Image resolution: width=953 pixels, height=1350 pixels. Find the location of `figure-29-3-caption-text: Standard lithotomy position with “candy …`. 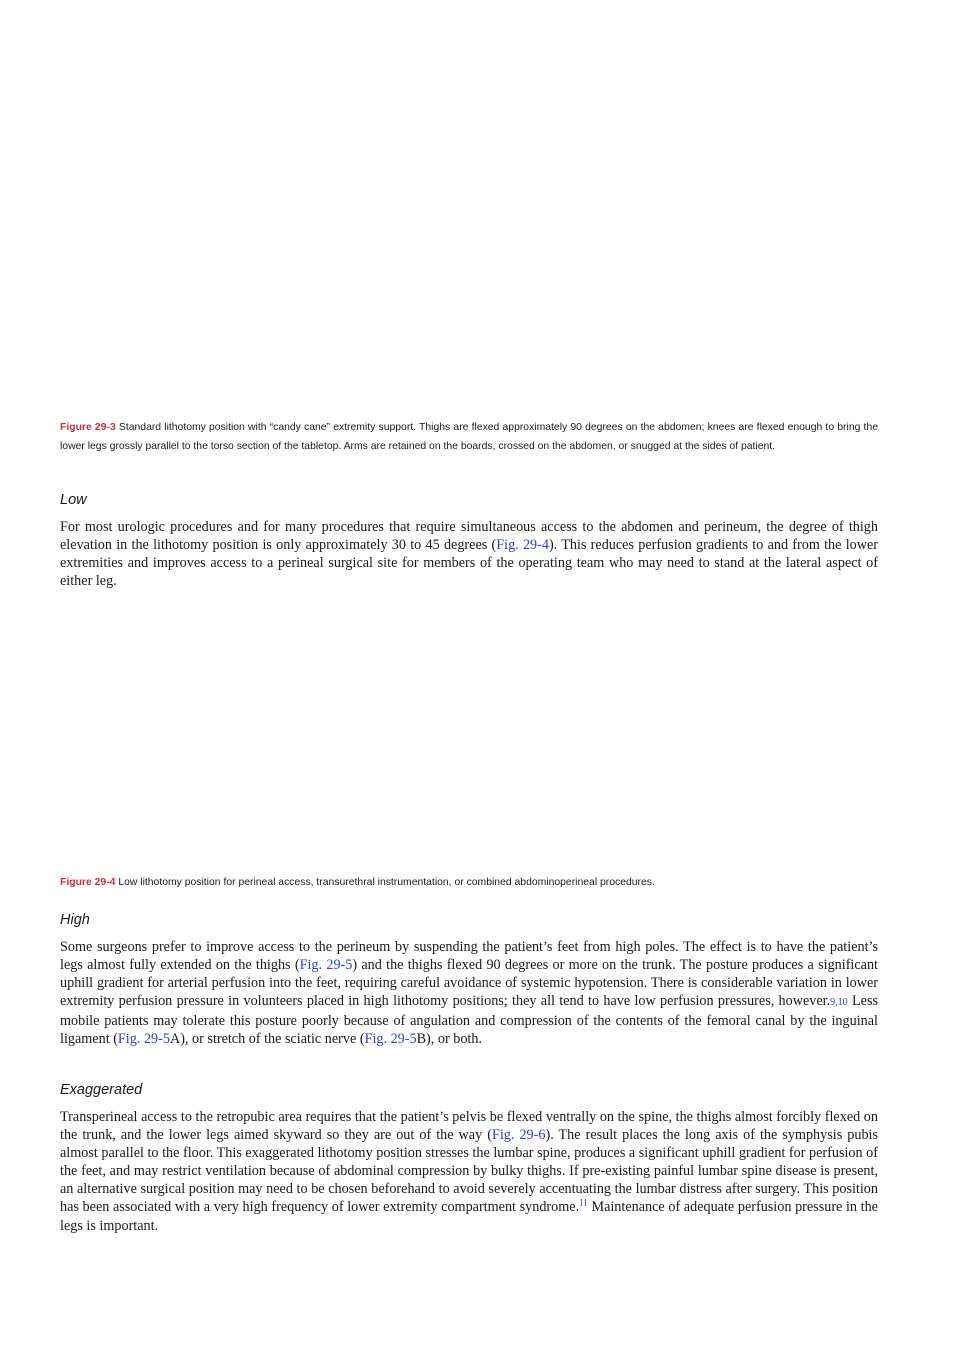

figure-29-3-caption-text: Standard lithotomy position with “candy … is located at coordinates (469, 437).